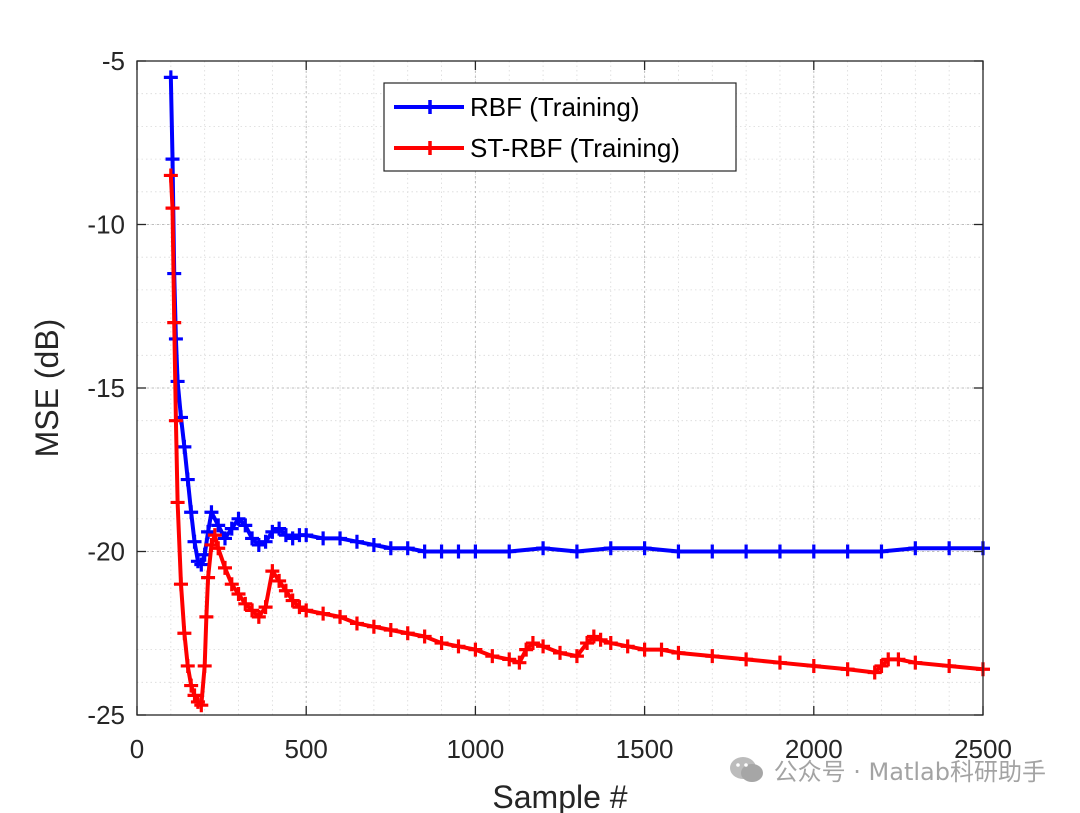 The height and width of the screenshot is (813, 1080). I want to click on watermark-text: 公众号 · Matlab科研助手, so click(909, 772).